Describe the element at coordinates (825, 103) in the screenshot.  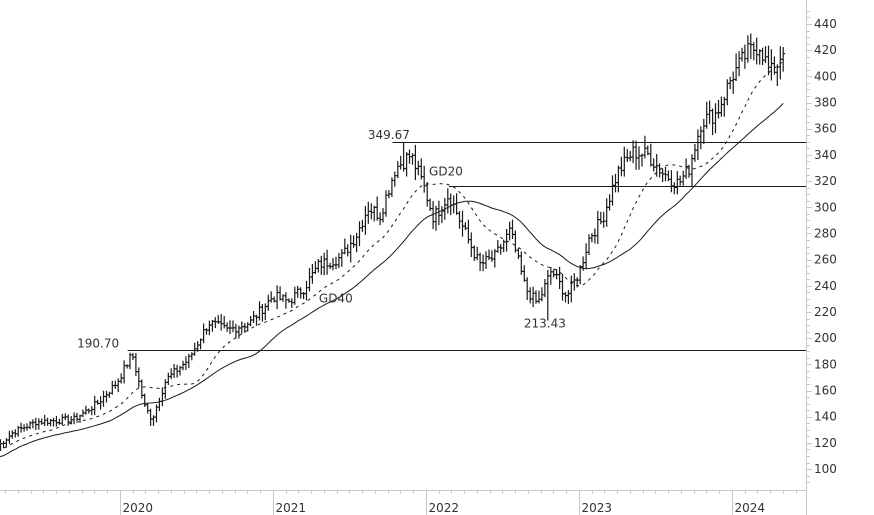
I see `y-tick-label: 380` at that location.